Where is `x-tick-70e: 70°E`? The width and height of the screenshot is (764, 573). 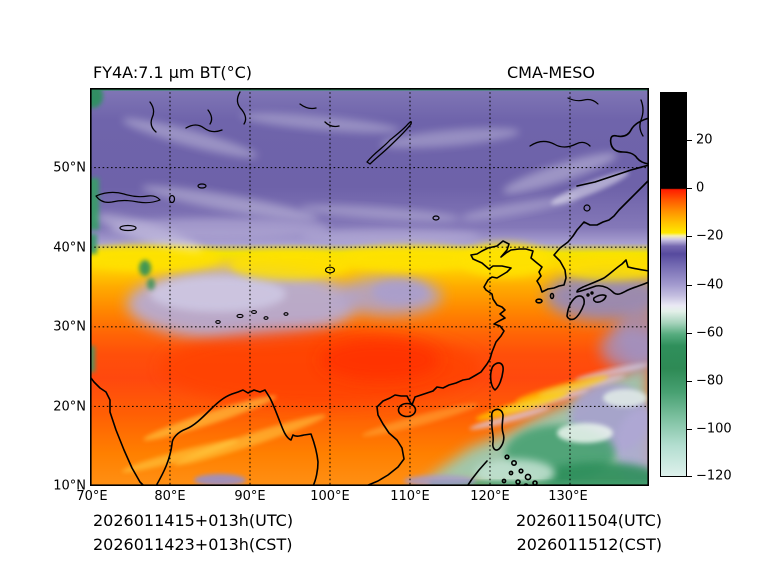 x-tick-70e: 70°E is located at coordinates (92, 496).